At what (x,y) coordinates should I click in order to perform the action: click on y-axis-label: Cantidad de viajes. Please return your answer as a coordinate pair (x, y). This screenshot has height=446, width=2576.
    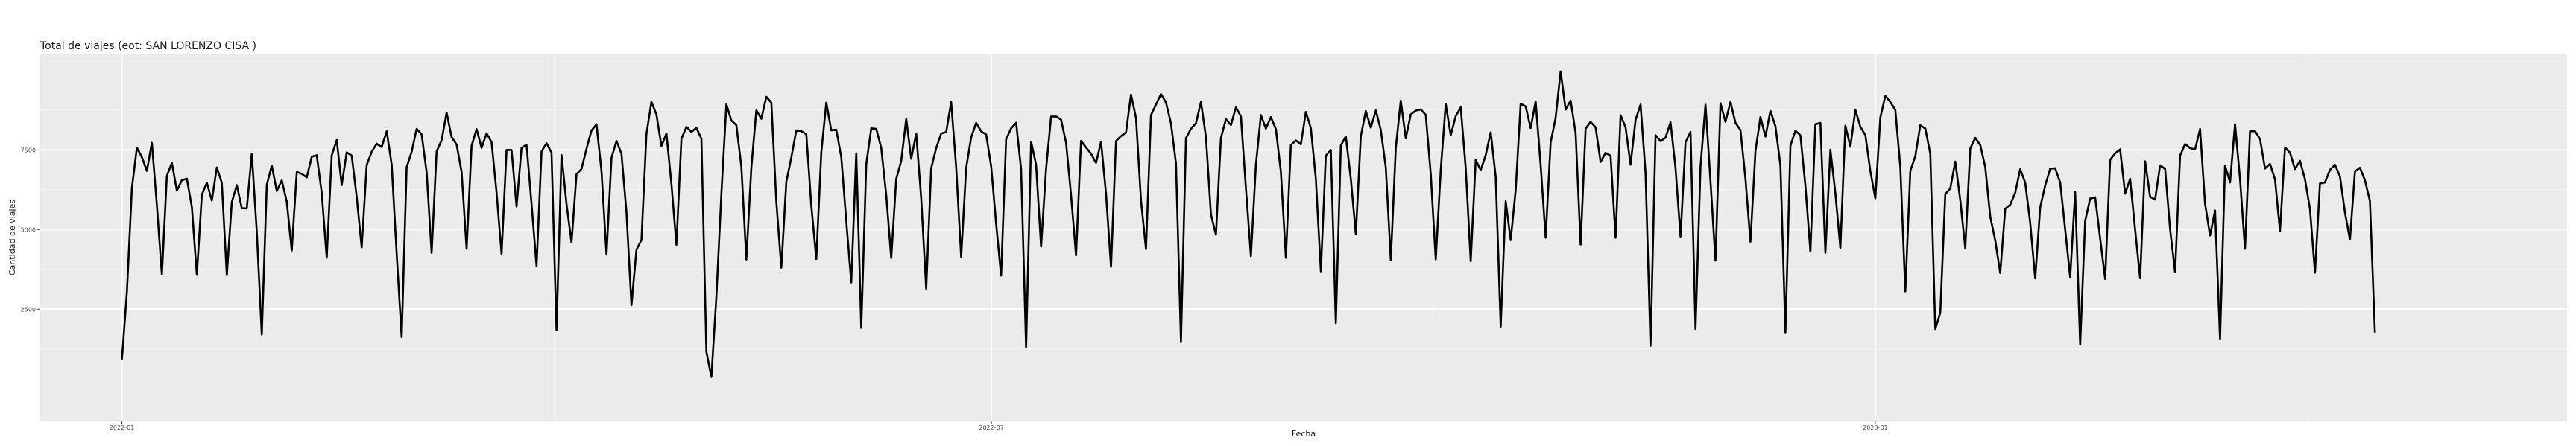
    Looking at the image, I should click on (12, 238).